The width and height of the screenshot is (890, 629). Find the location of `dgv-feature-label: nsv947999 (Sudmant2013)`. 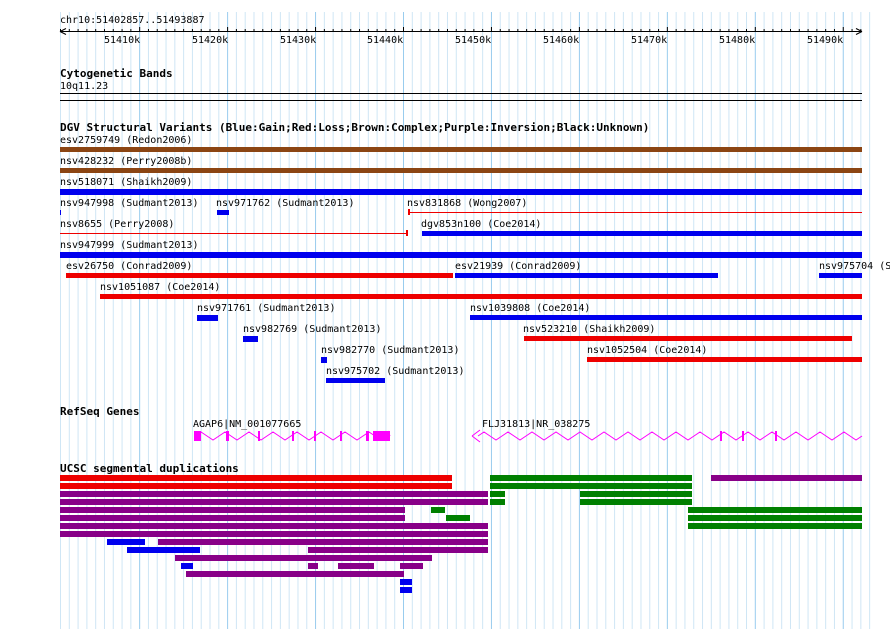

dgv-feature-label: nsv947999 (Sudmant2013) is located at coordinates (129, 245).